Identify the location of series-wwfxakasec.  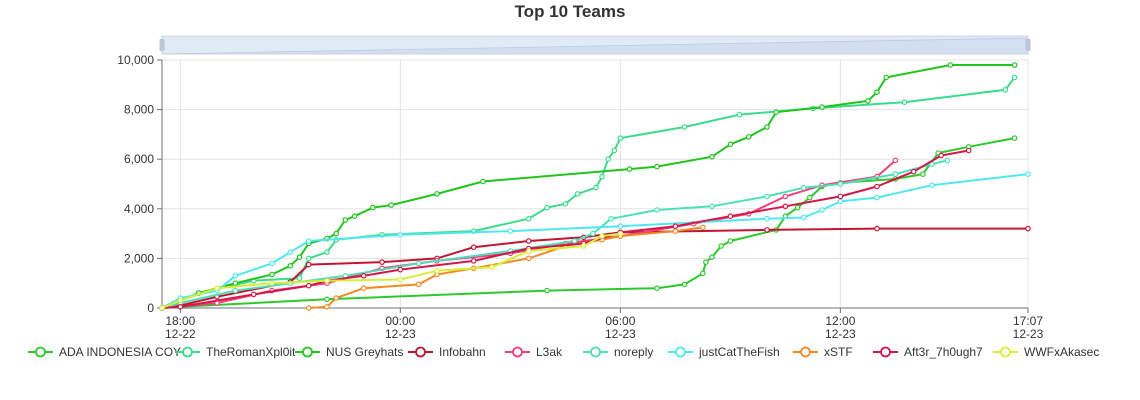
(391, 270).